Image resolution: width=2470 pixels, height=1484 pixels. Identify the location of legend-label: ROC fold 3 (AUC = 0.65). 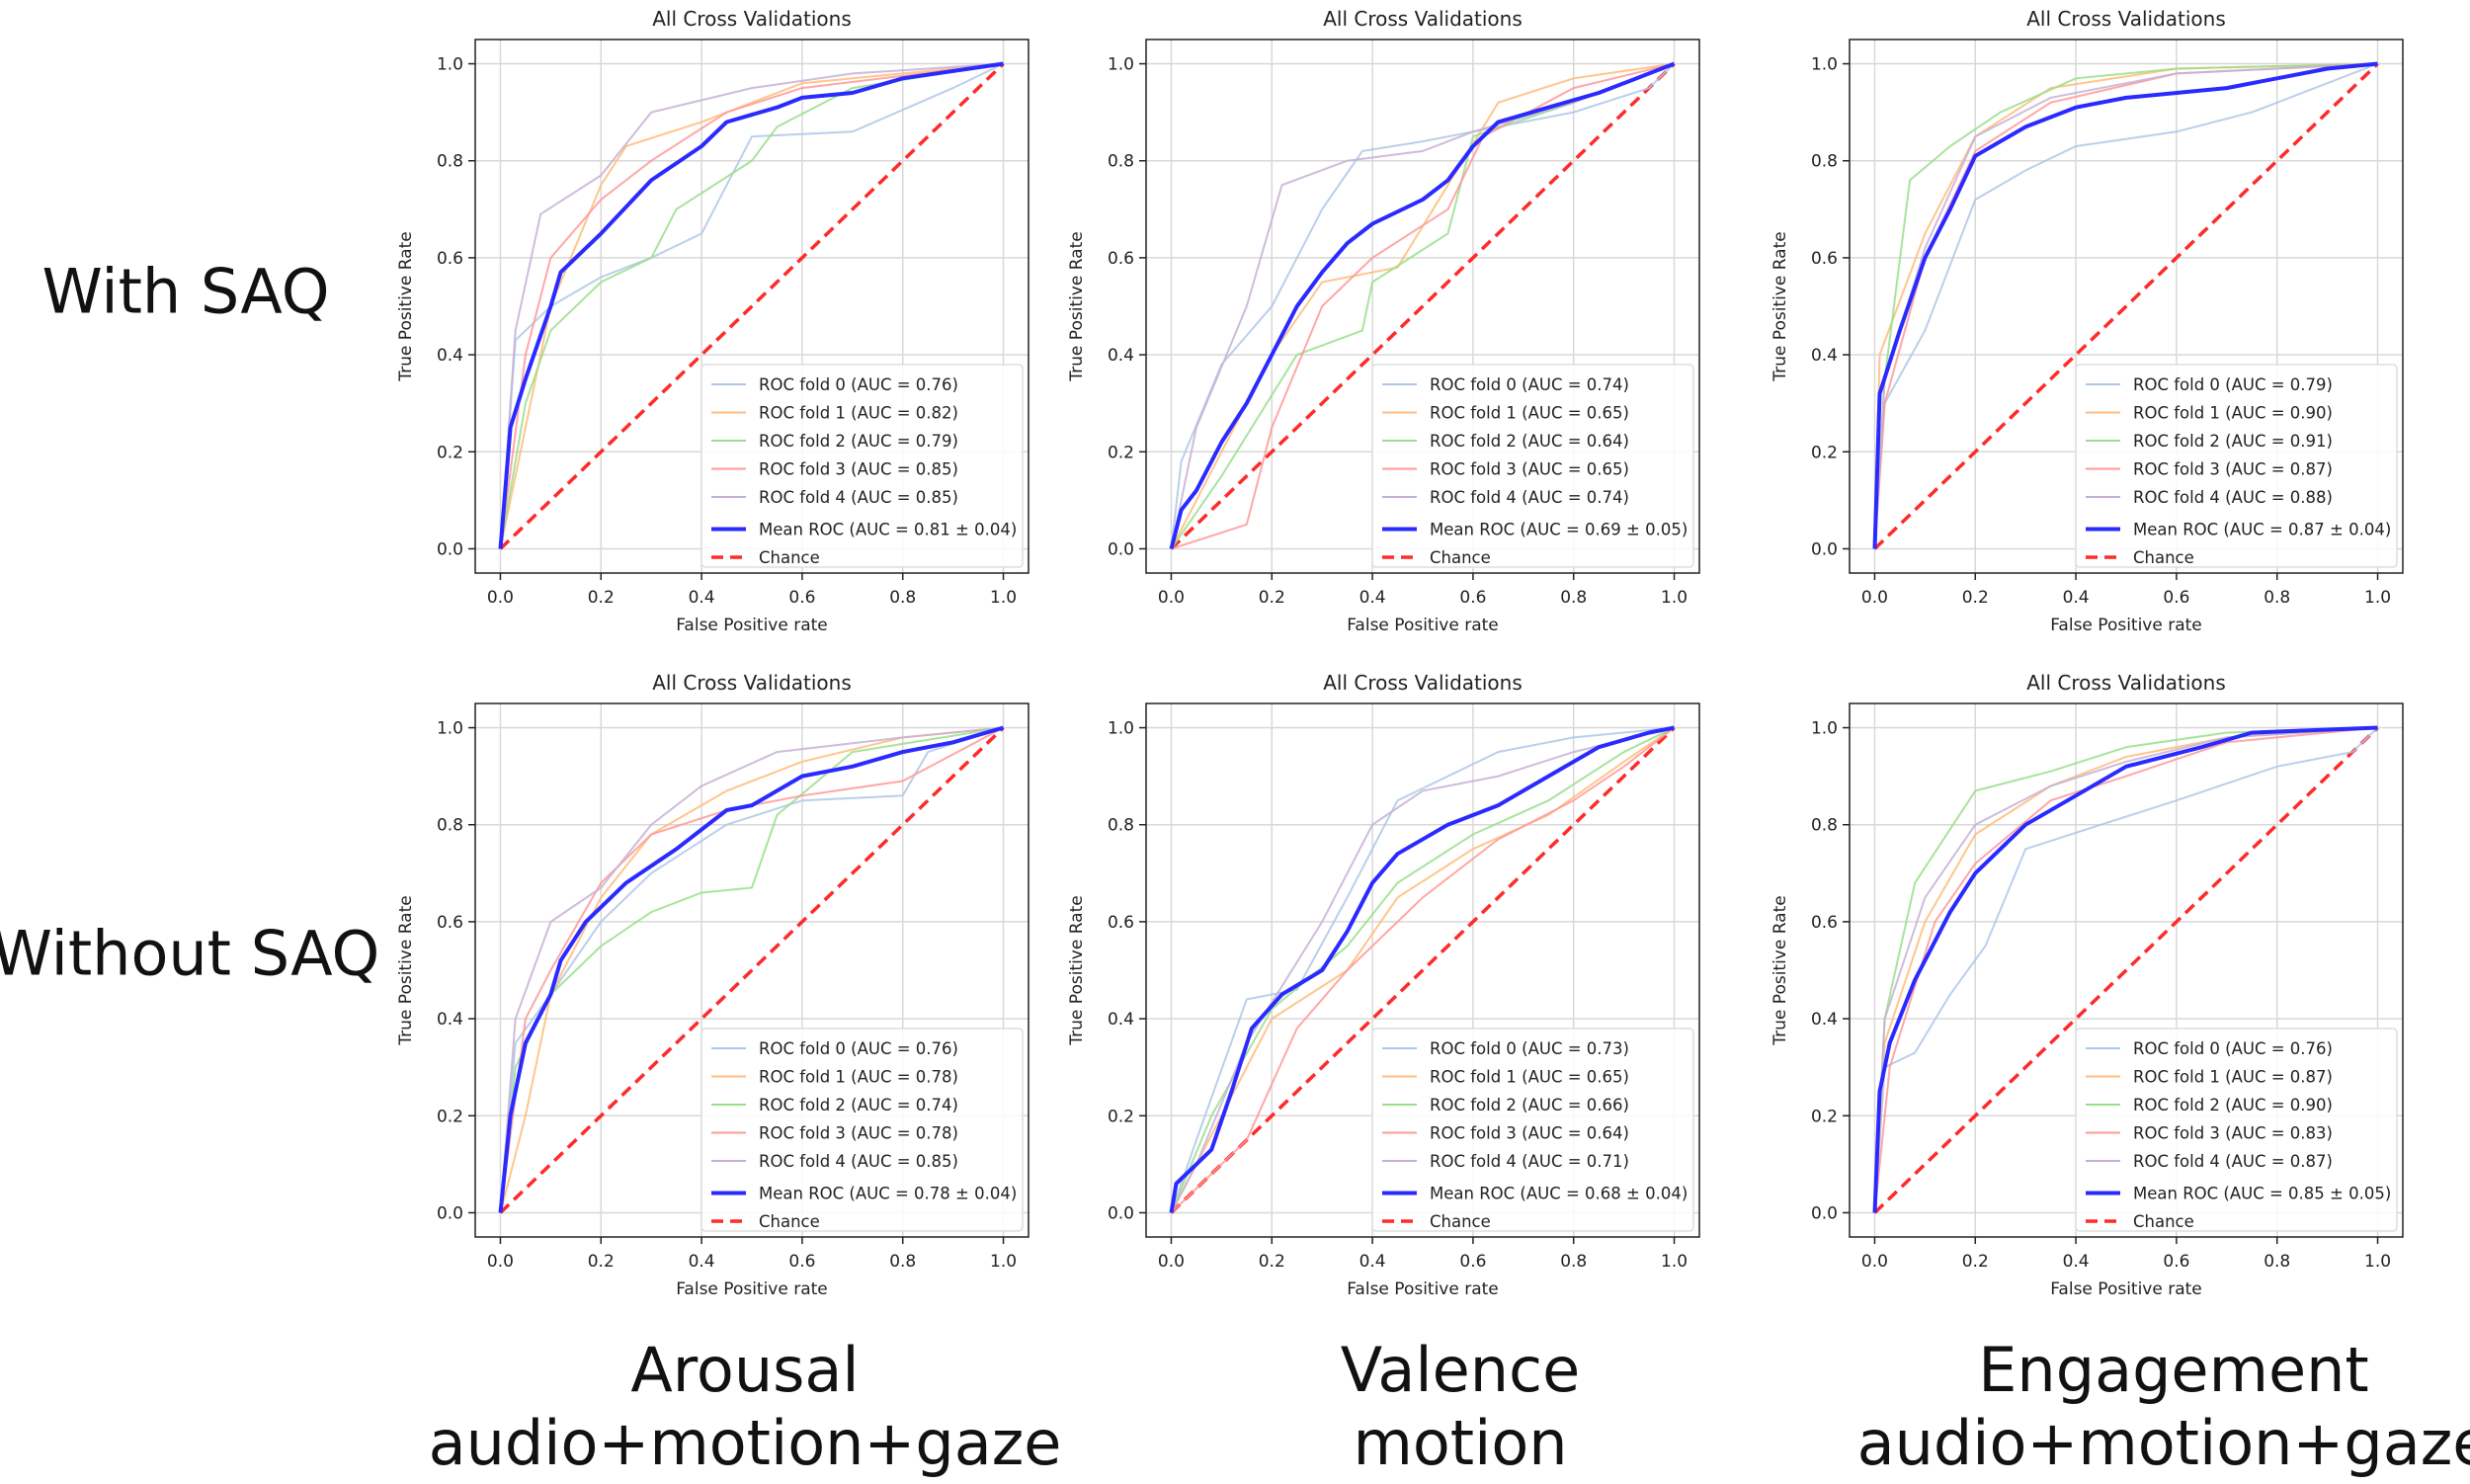
(1529, 469).